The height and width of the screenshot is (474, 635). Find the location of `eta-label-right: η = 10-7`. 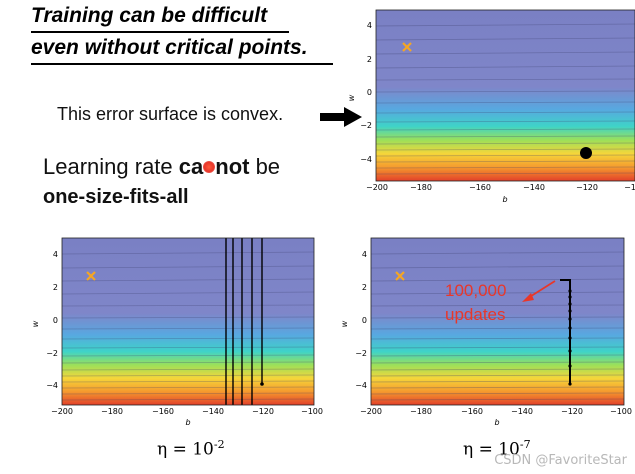

eta-label-right: η = 10-7 is located at coordinates (497, 449).